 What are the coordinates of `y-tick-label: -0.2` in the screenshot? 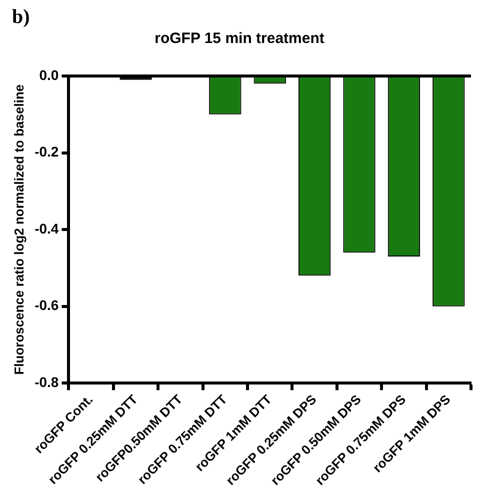 It's located at (46, 152).